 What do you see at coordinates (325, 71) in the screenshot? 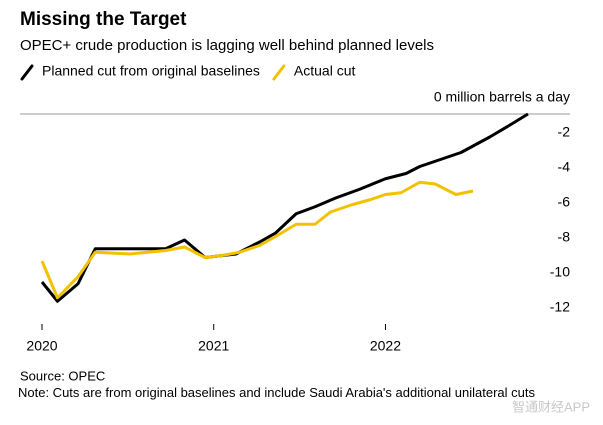
I see `legend-label: Actual cut` at bounding box center [325, 71].